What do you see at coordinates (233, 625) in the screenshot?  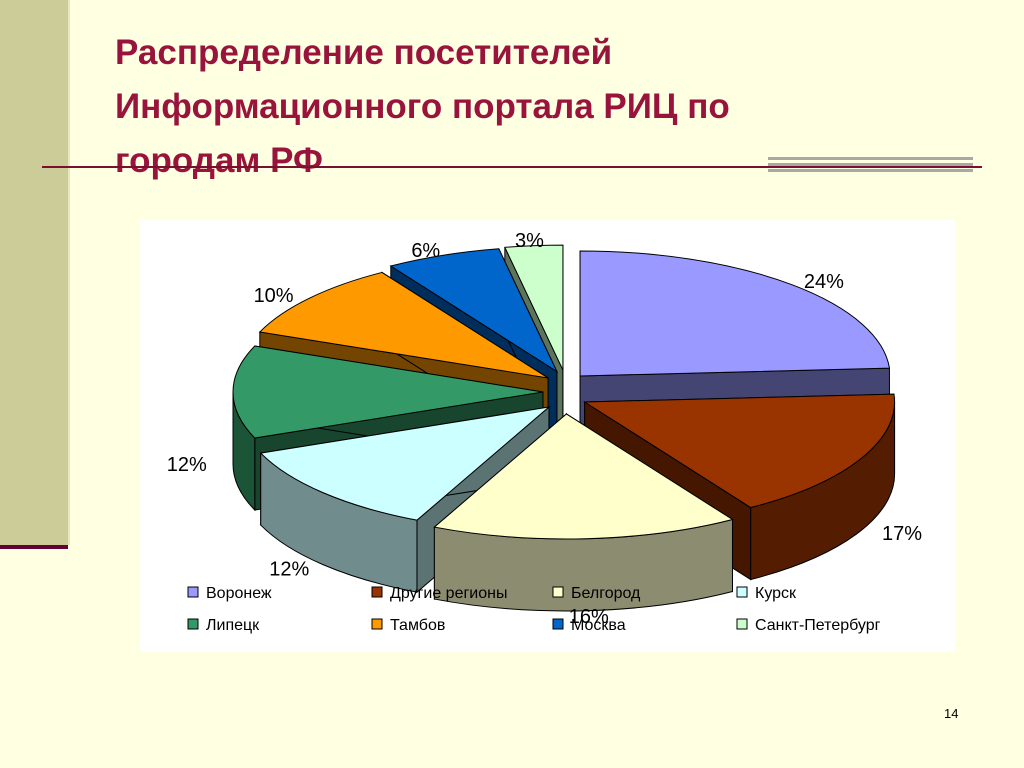 I see `legend-label-4: Липецк` at bounding box center [233, 625].